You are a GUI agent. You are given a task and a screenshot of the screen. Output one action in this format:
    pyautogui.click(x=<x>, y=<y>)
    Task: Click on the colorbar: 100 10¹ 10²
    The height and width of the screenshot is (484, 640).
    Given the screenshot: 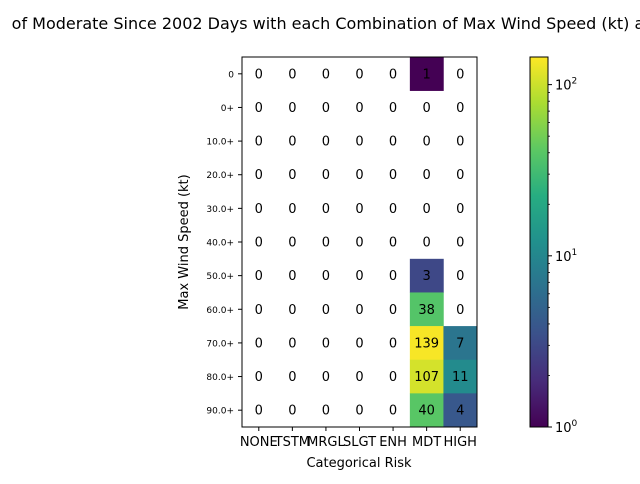 What is the action you would take?
    pyautogui.click(x=553, y=246)
    